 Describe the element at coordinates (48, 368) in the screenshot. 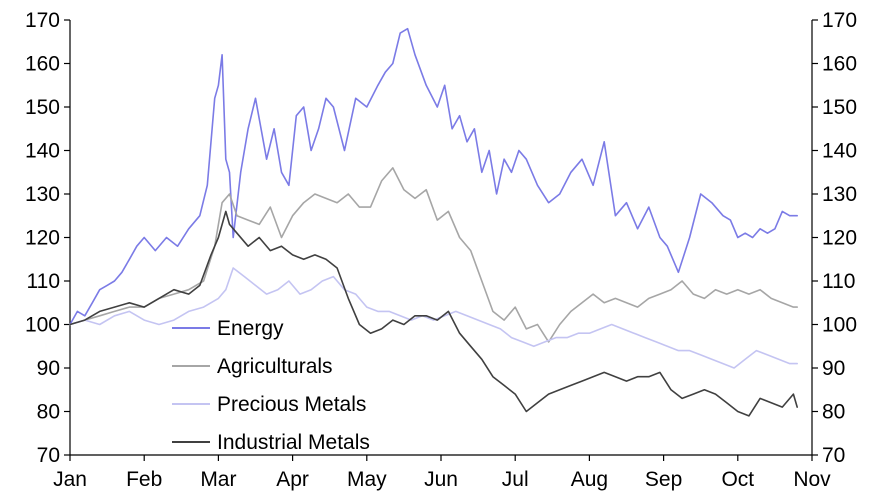

I see `y-tick-label-left: 90` at that location.